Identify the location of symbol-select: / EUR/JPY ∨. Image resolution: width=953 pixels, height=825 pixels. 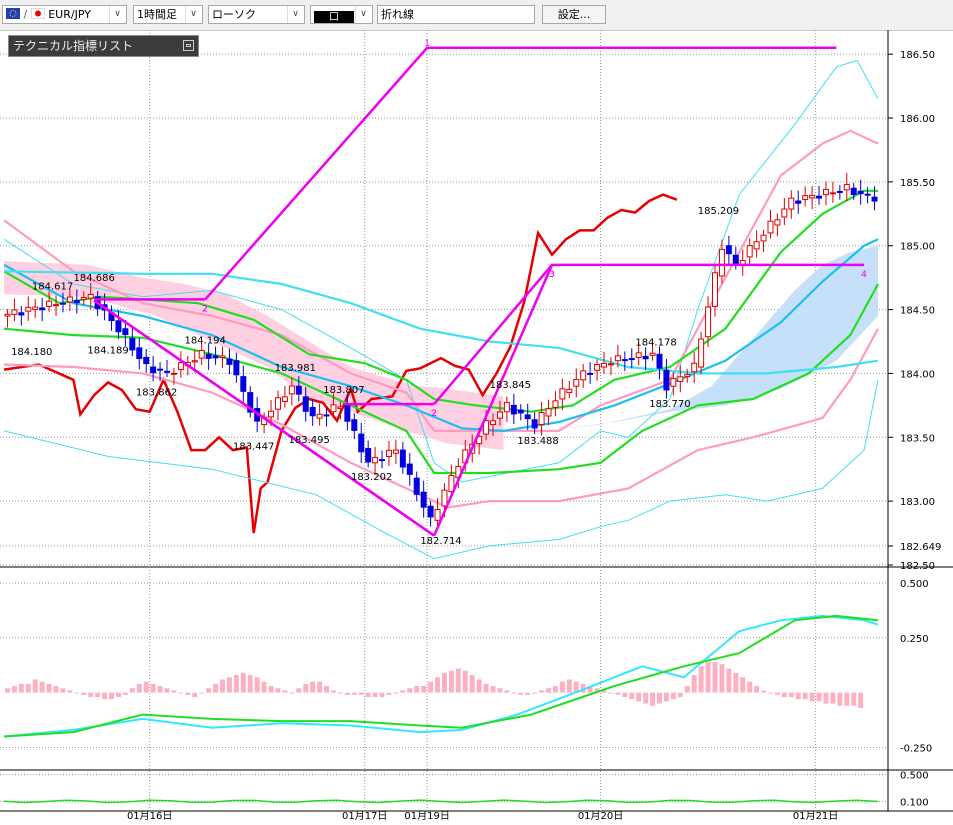
(64, 14).